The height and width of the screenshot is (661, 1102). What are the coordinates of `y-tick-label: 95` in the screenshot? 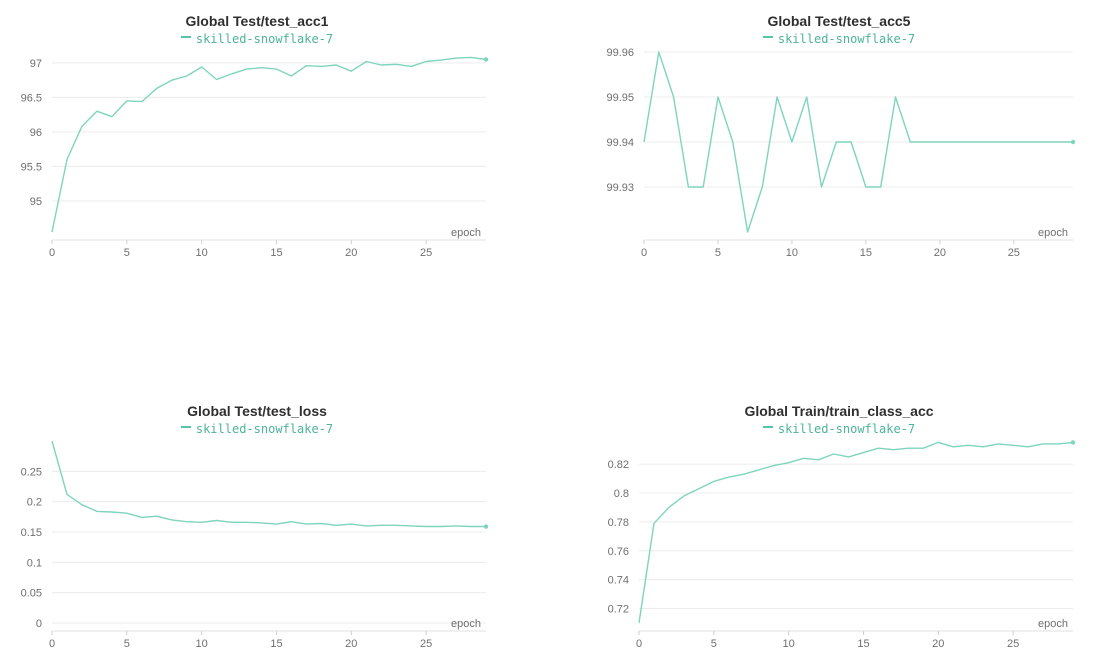 It's located at (36, 202).